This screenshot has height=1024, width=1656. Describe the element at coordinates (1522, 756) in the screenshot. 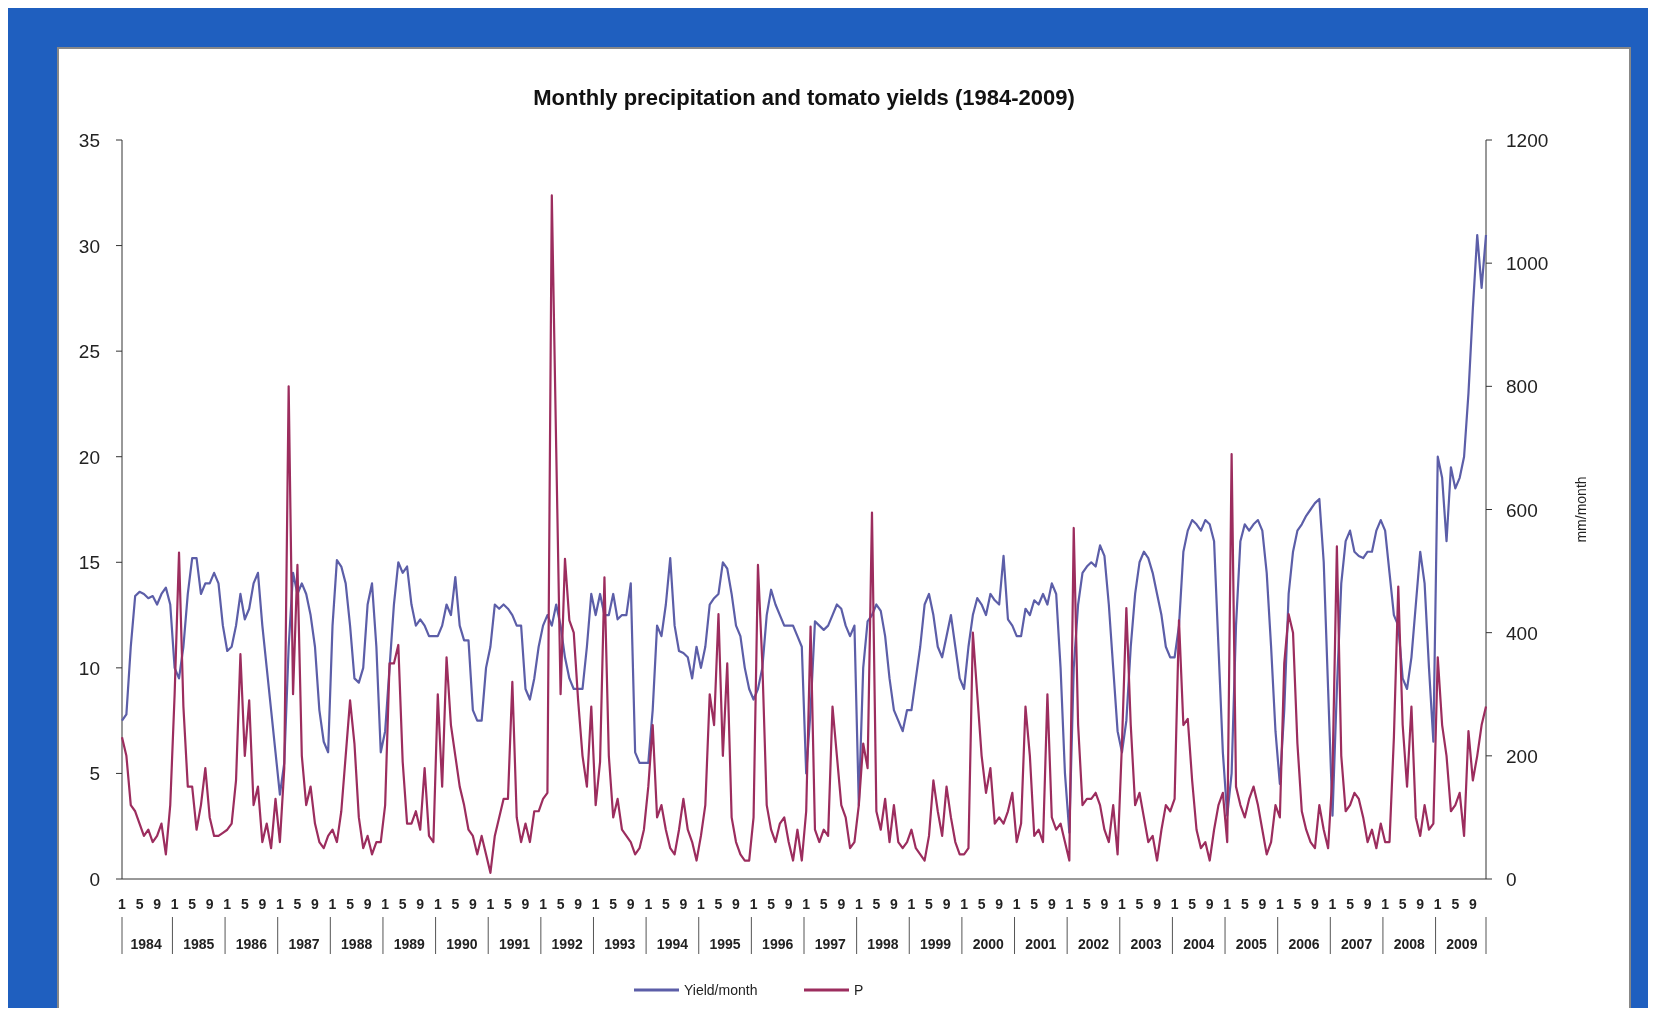

I see `y2-tick-label: 200` at that location.